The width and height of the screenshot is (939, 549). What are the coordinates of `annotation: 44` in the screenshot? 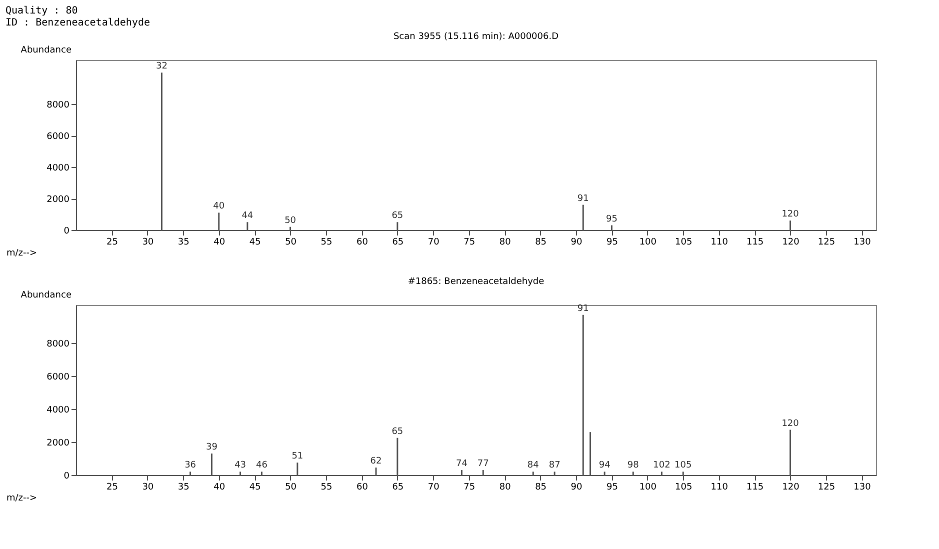 It's located at (248, 216).